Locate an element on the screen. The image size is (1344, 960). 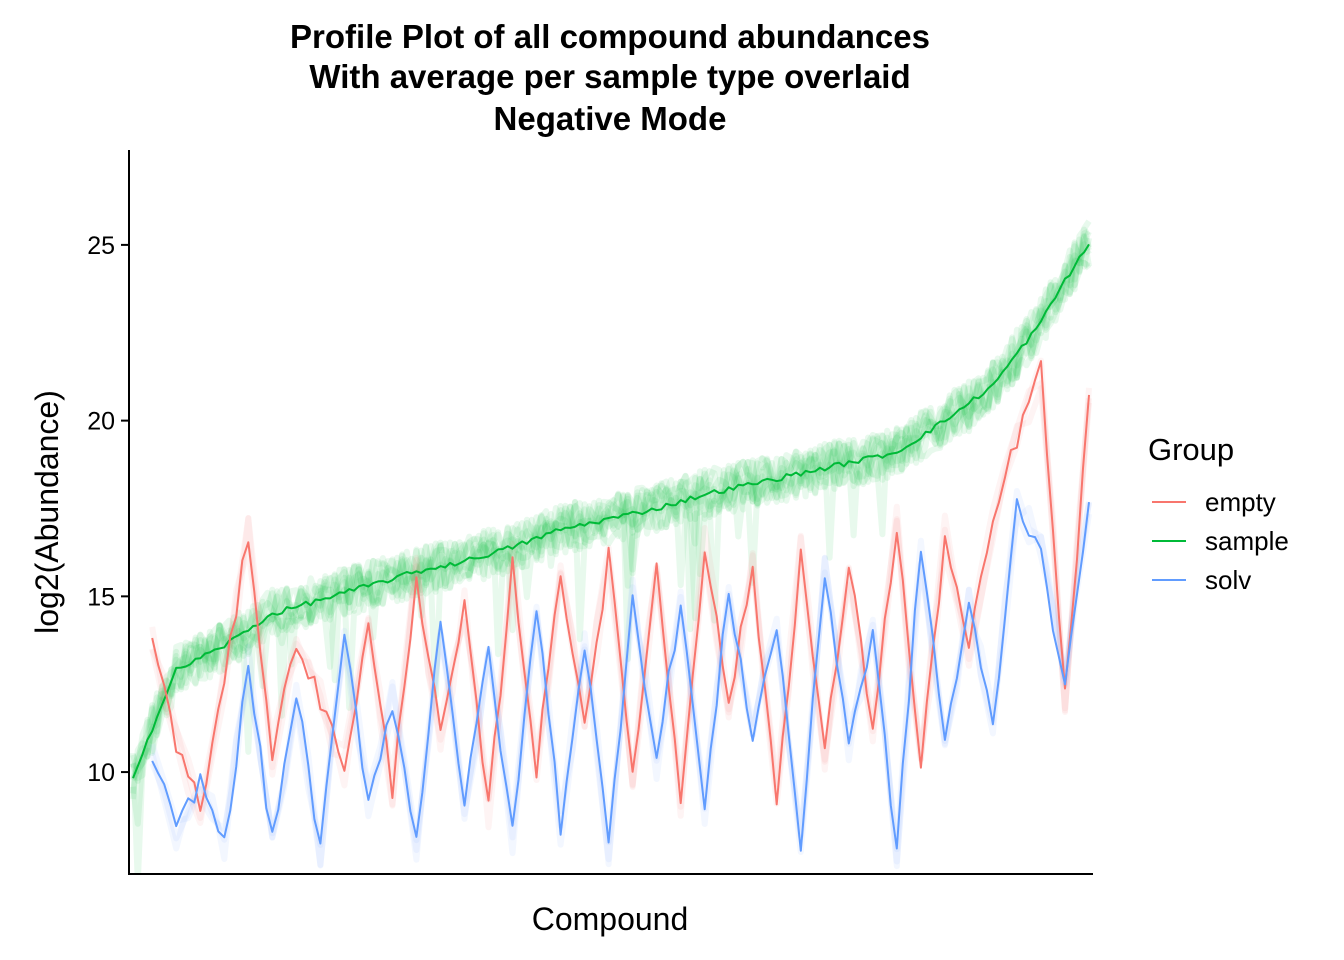
chart-title-line-1: Profile Plot of all compound abundances is located at coordinates (610, 36).